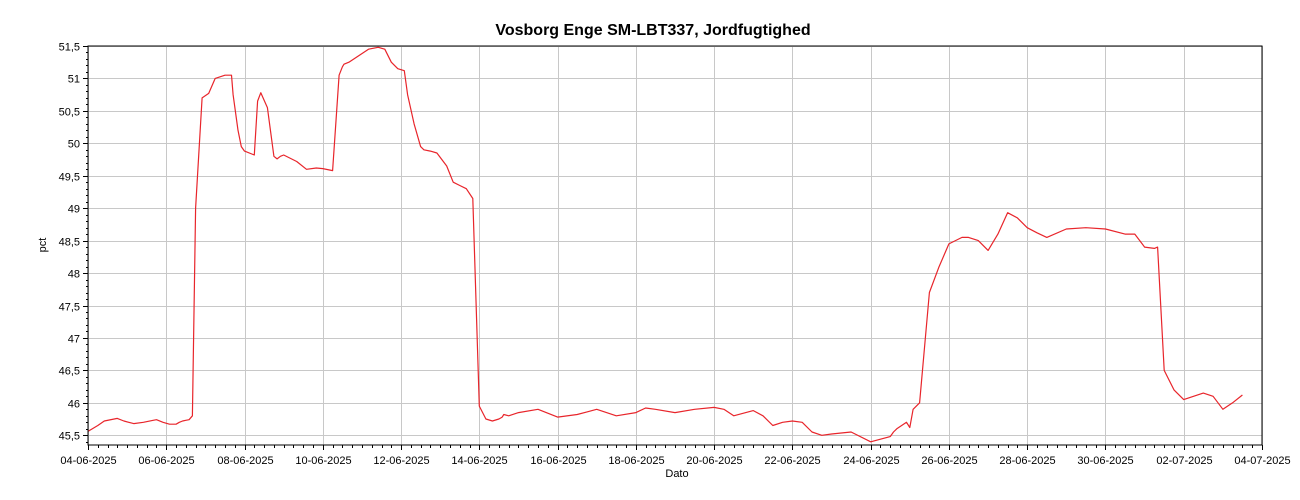 This screenshot has width=1300, height=500. I want to click on chart-title: Vosborg Enge SM-LBT337, Jordfugtighed, so click(652, 30).